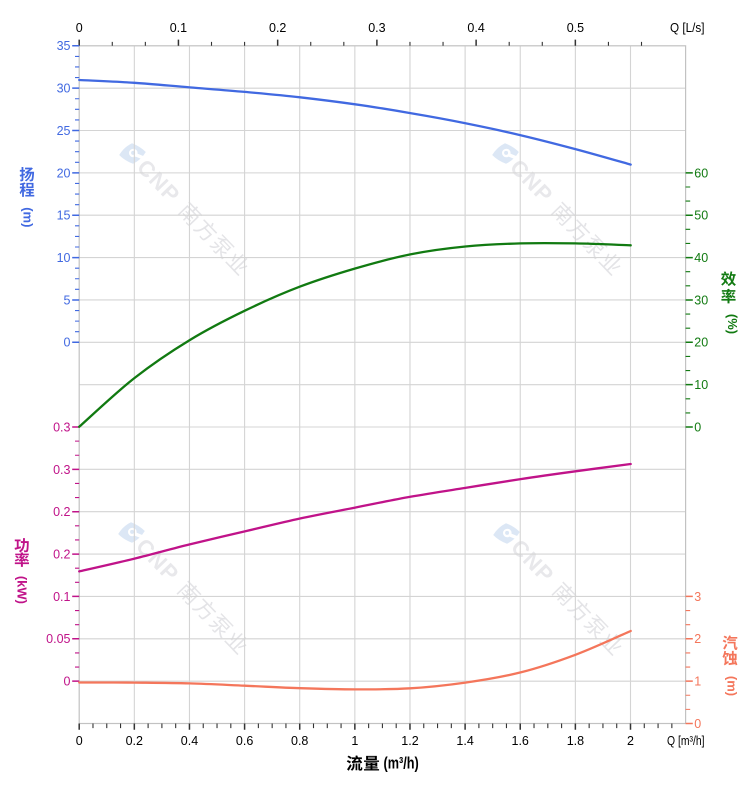 The width and height of the screenshot is (752, 797). I want to click on svg-text: 60, so click(701, 173).